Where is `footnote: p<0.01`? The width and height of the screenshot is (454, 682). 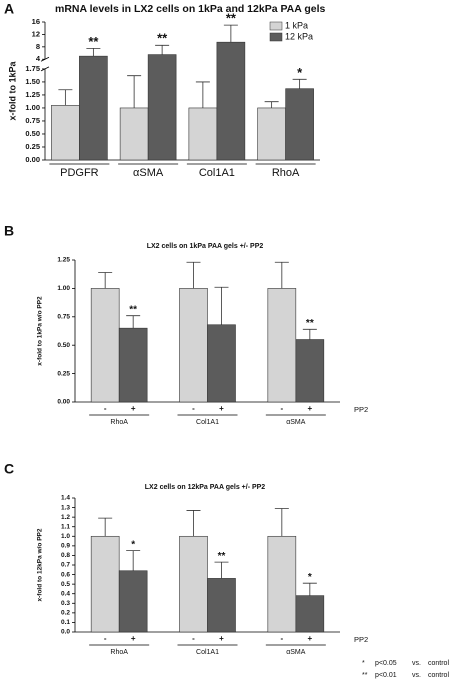 footnote: p<0.01 is located at coordinates (386, 675).